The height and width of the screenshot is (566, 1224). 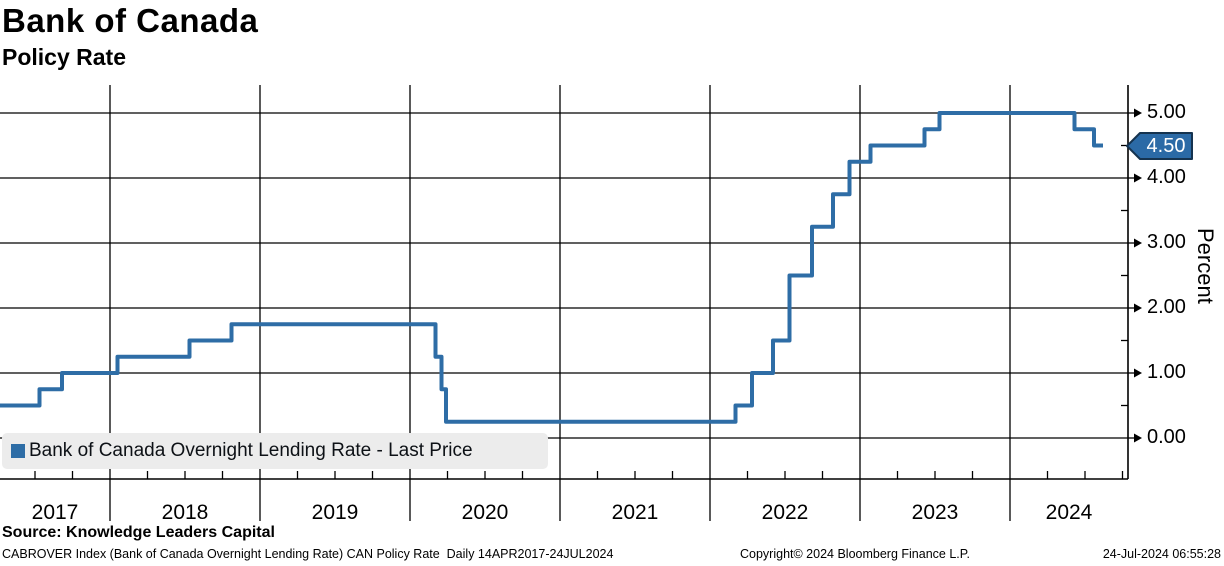 I want to click on timestamp: 24-Jul-2024 06:55:28, so click(x=1161, y=554).